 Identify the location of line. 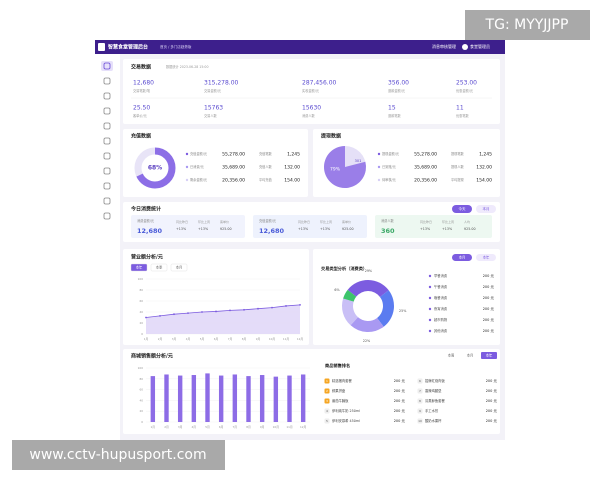
(223, 311).